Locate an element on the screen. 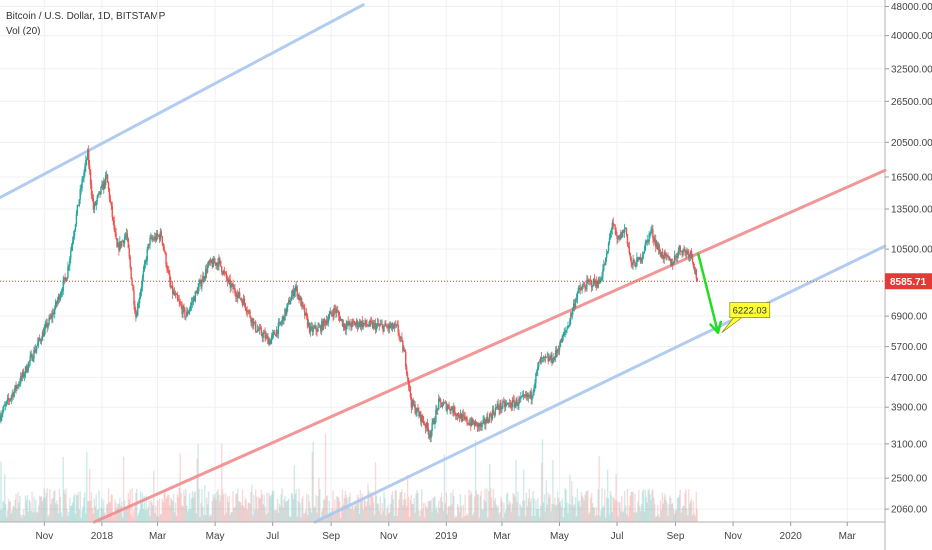 This screenshot has height=550, width=932. volume-indicator-label: Vol (20) is located at coordinates (23, 31).